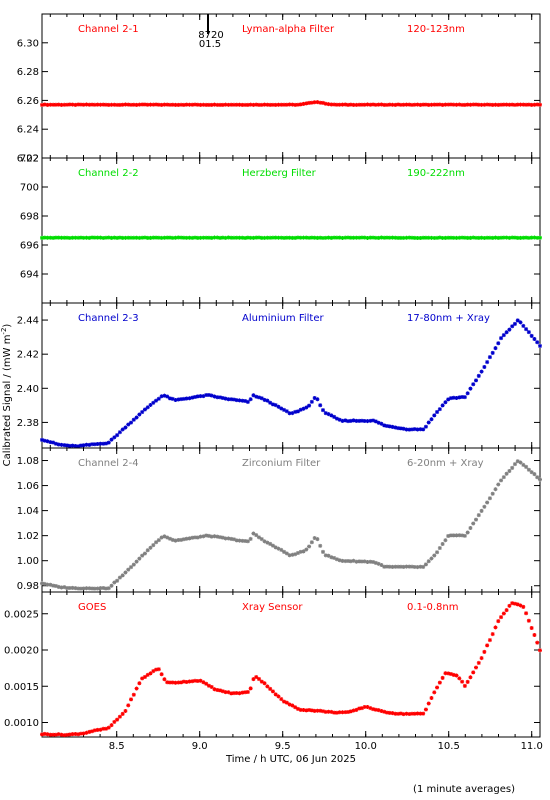  I want to click on y-tick-label: 2.38, so click(28, 423).